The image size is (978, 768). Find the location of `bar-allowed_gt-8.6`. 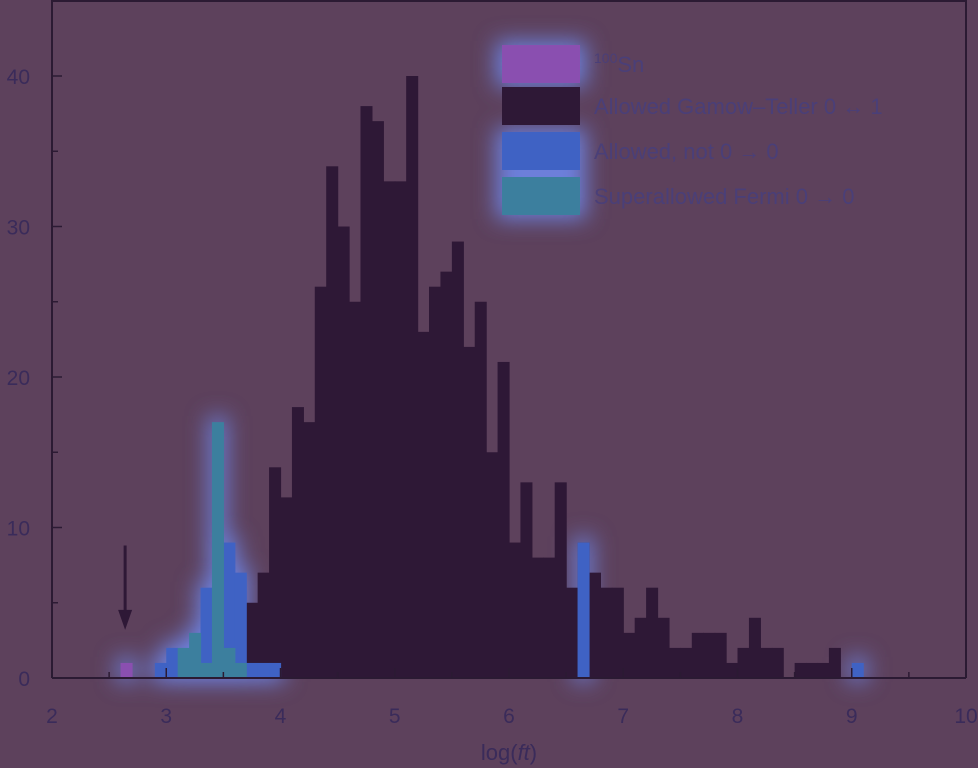

bar-allowed_gt-8.6 is located at coordinates (812, 670).